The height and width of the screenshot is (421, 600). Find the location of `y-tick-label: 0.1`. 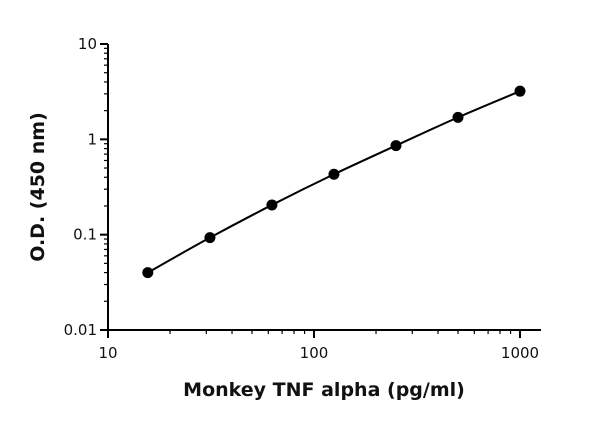

y-tick-label: 0.1 is located at coordinates (85, 235).